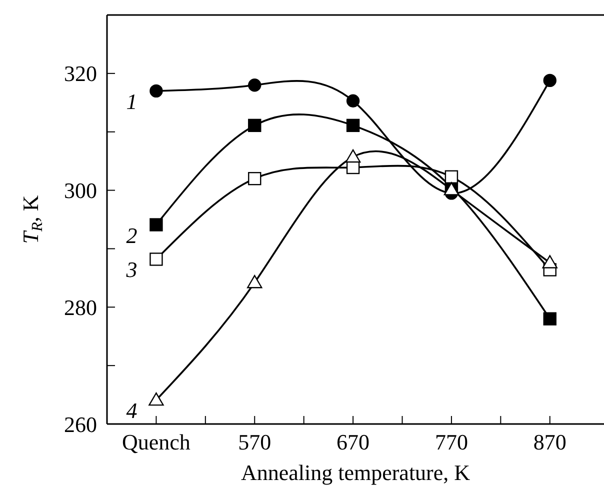  I want to click on x-tick-label: 670, so click(353, 442).